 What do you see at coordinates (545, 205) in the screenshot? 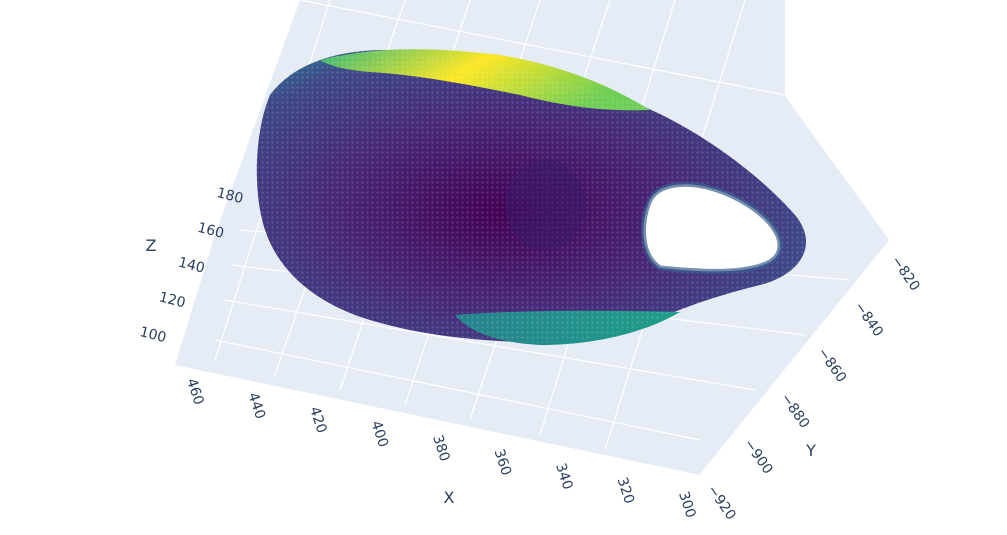
I see `cloud-eye-region` at bounding box center [545, 205].